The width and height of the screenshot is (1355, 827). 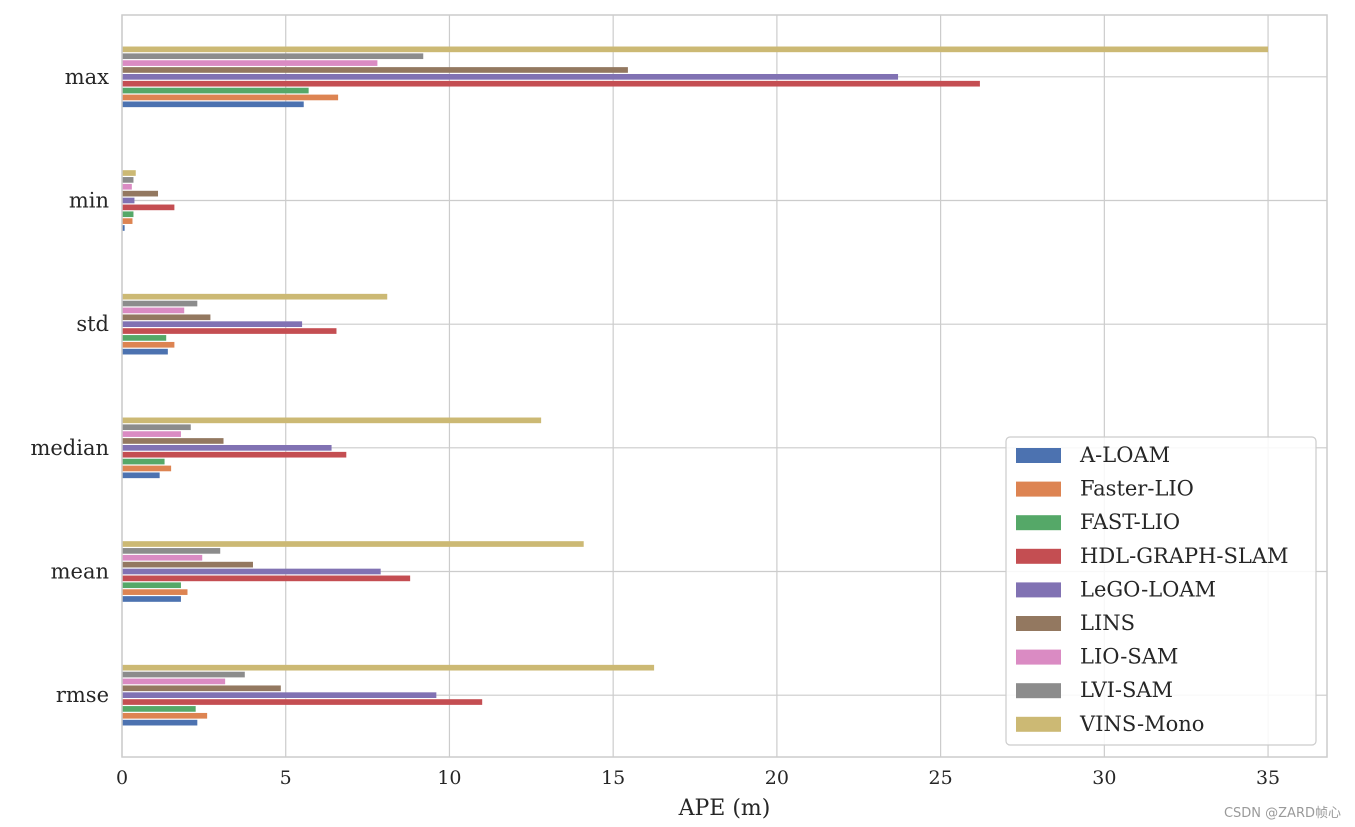 What do you see at coordinates (1282, 813) in the screenshot?
I see `watermark: CSDN @ZARD帧心` at bounding box center [1282, 813].